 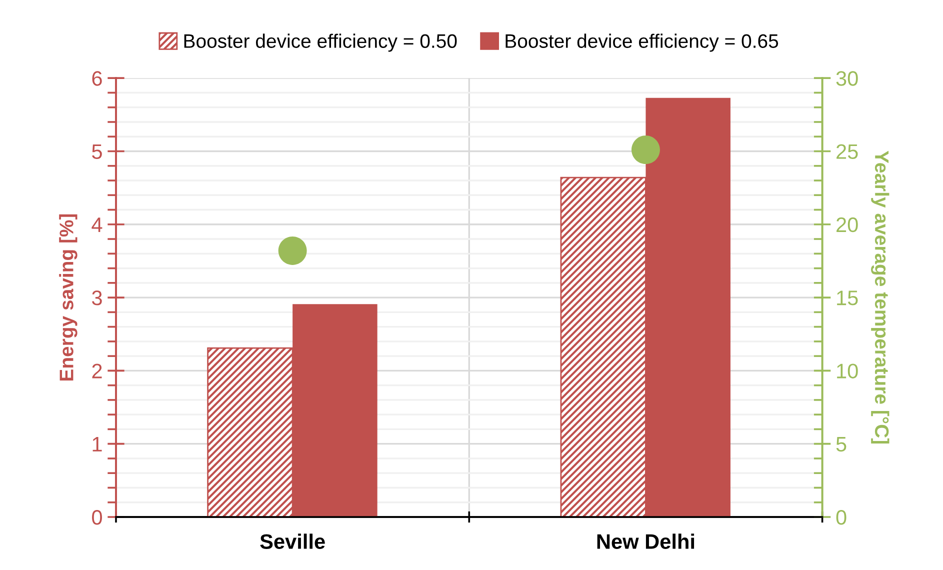 What do you see at coordinates (841, 444) in the screenshot?
I see `y2-tick-label: 5` at bounding box center [841, 444].